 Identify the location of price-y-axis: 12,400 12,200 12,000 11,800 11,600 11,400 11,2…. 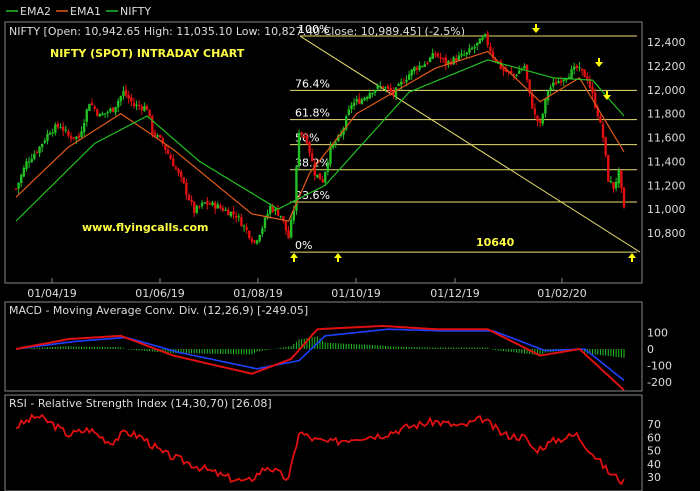
(666, 138).